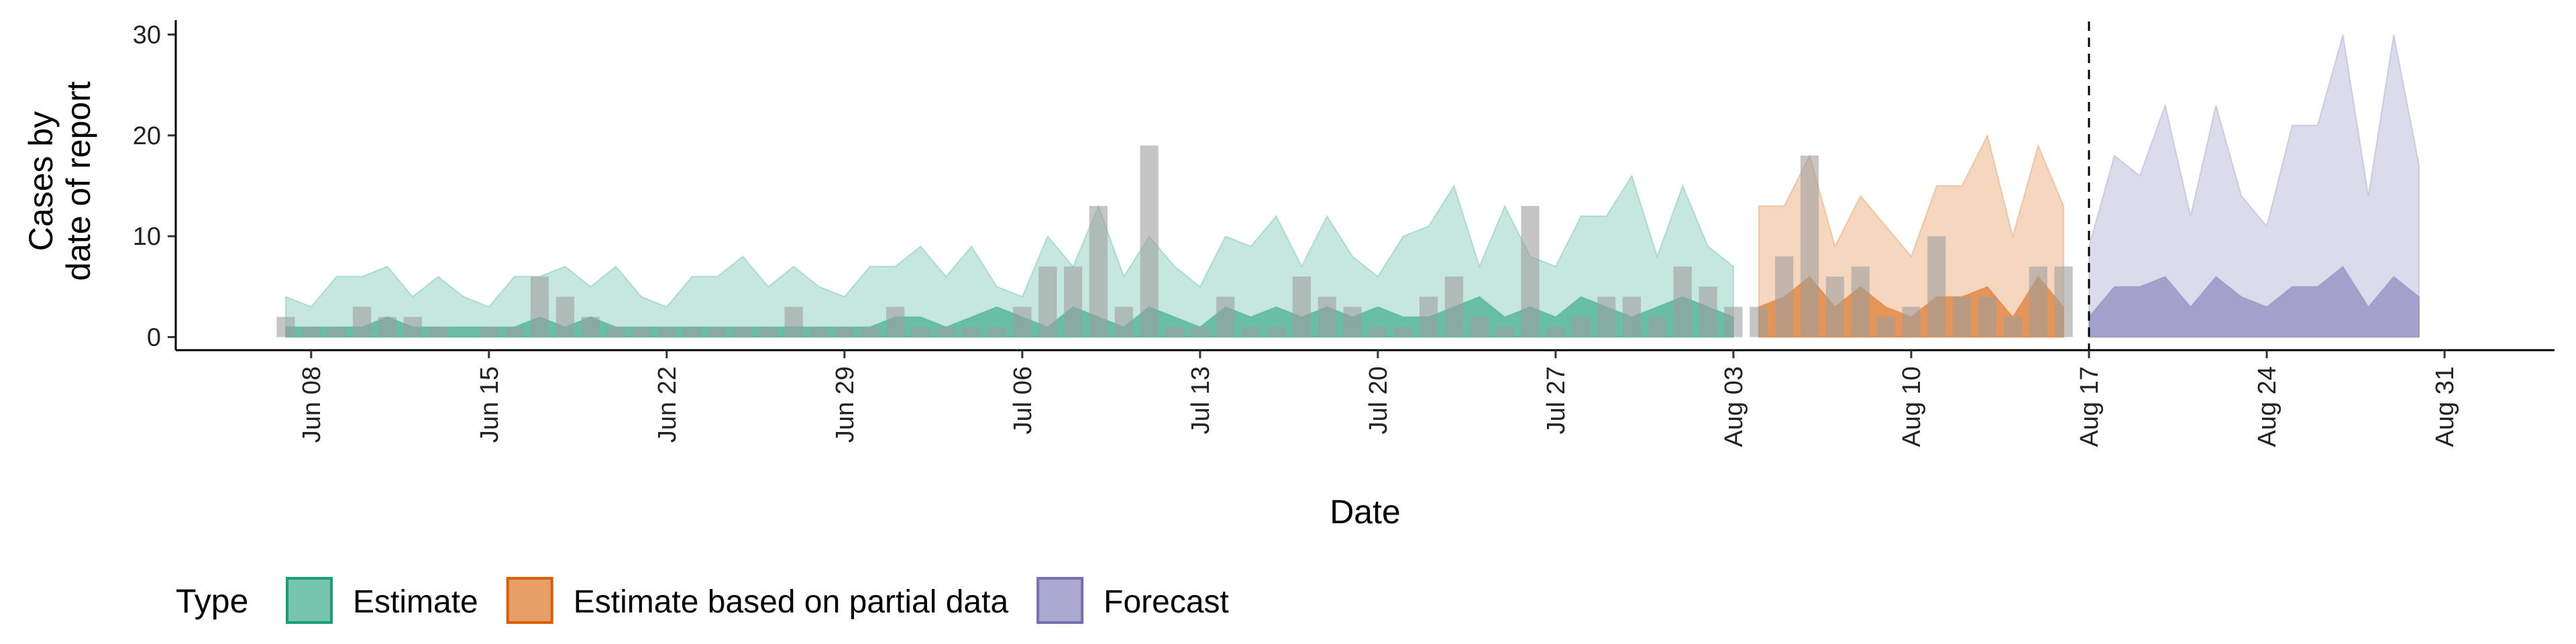  Describe the element at coordinates (845, 404) in the screenshot. I see `x-tick-label: Jun 29` at that location.